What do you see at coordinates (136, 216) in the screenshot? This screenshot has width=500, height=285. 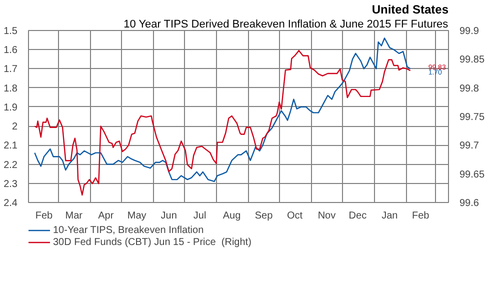 I see `x-tick-label: May` at bounding box center [136, 216].